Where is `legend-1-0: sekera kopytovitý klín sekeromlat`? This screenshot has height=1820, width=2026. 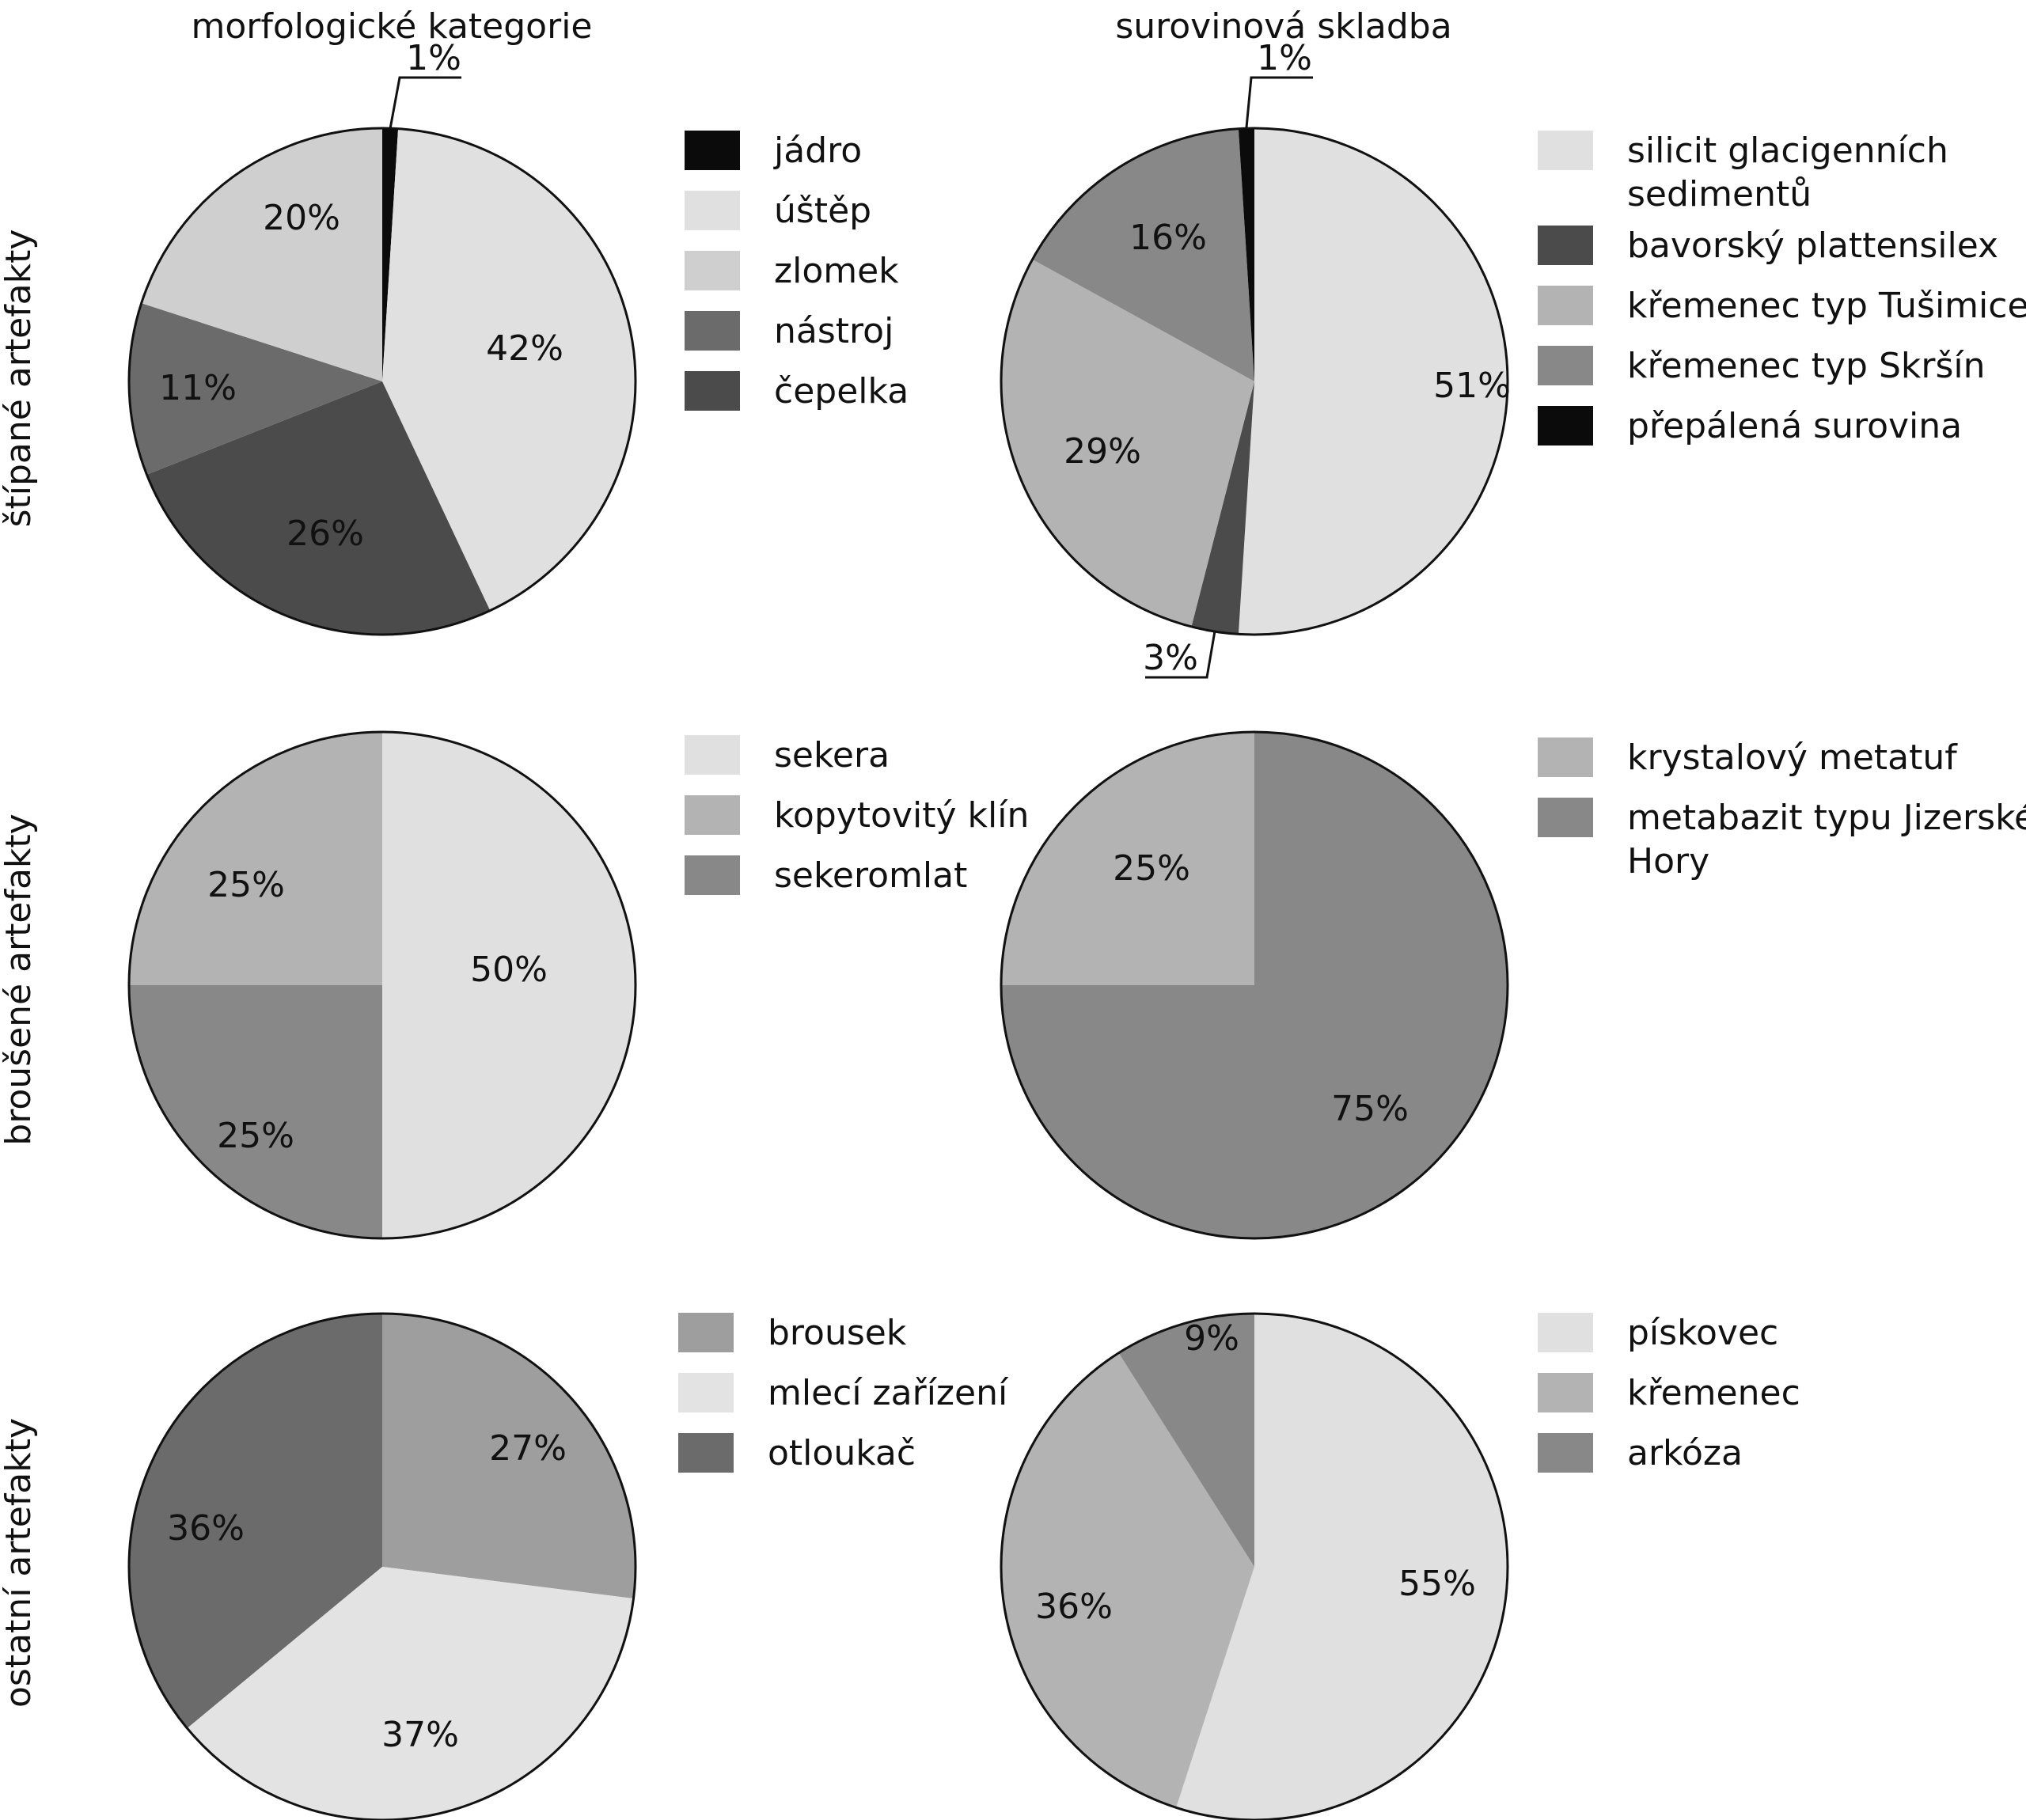
legend-1-0: sekera kopytovitý klín sekeromlat is located at coordinates (857, 815).